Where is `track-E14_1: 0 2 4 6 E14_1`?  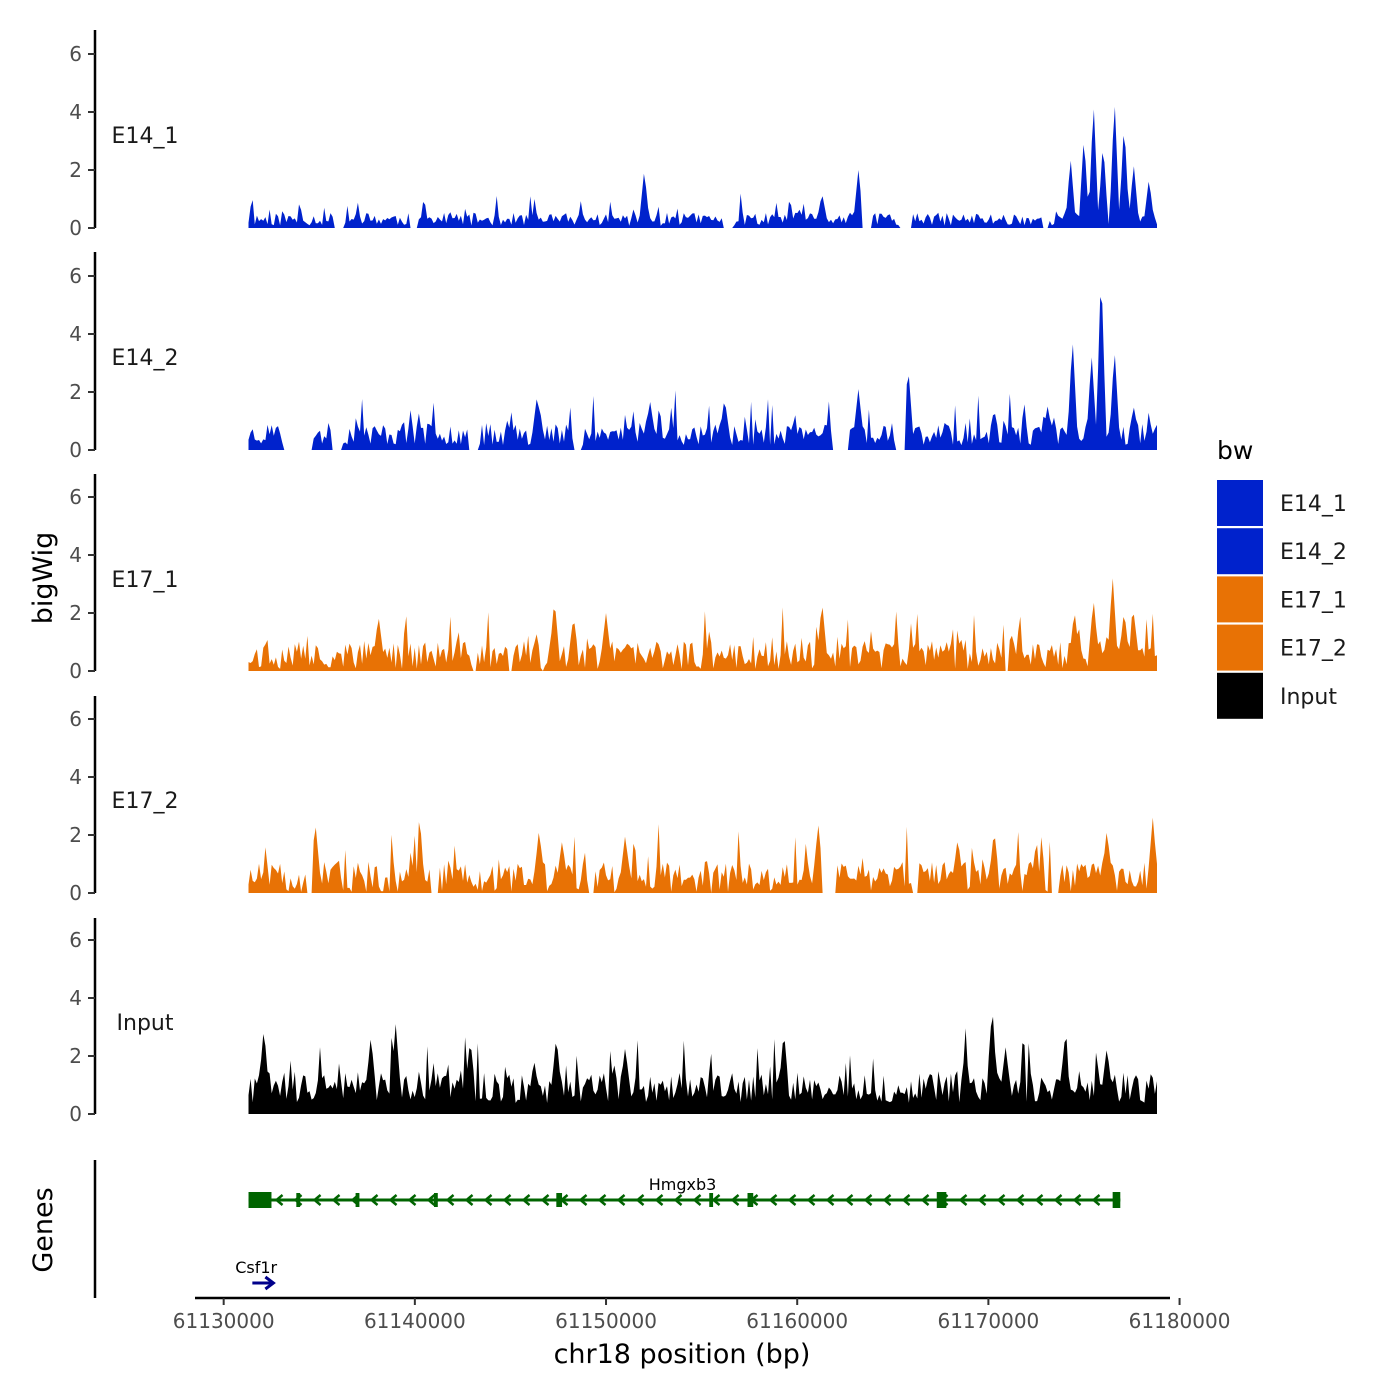 track-E14_1: 0 2 4 6 E14_1 is located at coordinates (613, 135).